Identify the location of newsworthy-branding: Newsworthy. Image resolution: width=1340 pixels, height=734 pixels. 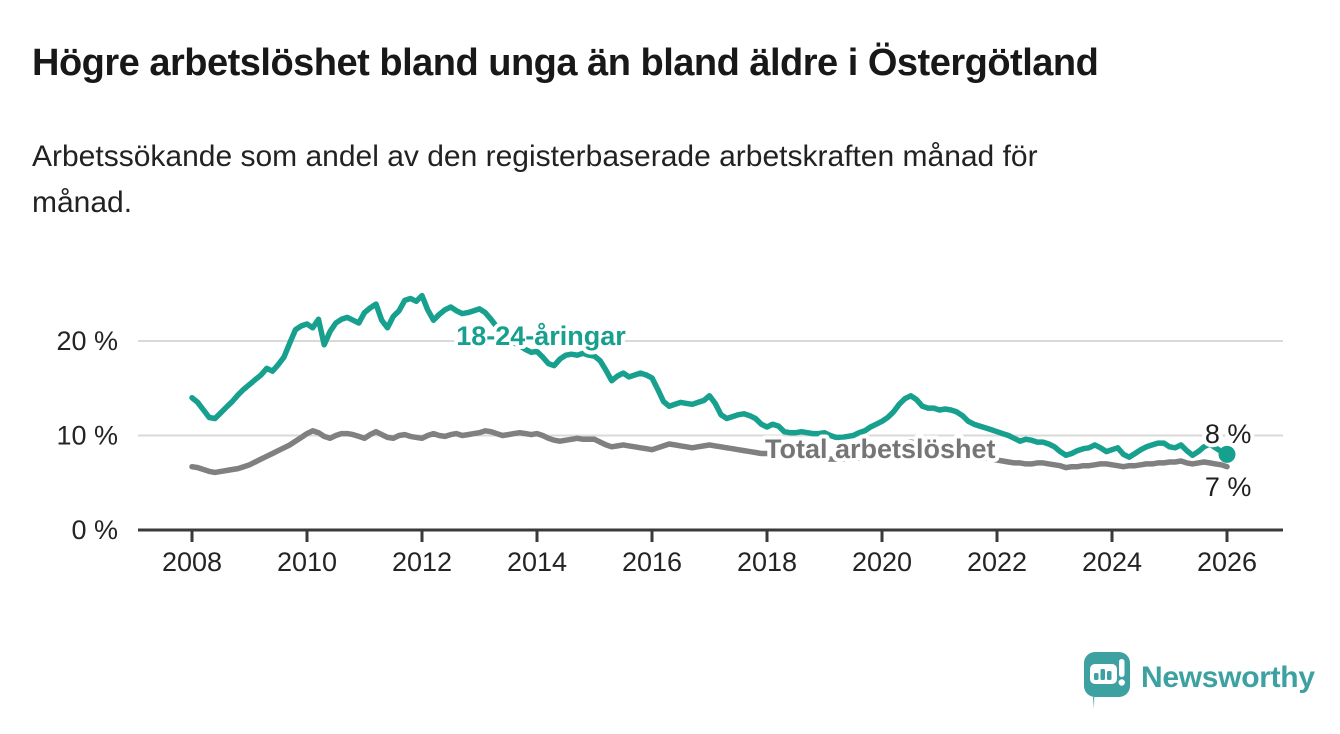
(1199, 681).